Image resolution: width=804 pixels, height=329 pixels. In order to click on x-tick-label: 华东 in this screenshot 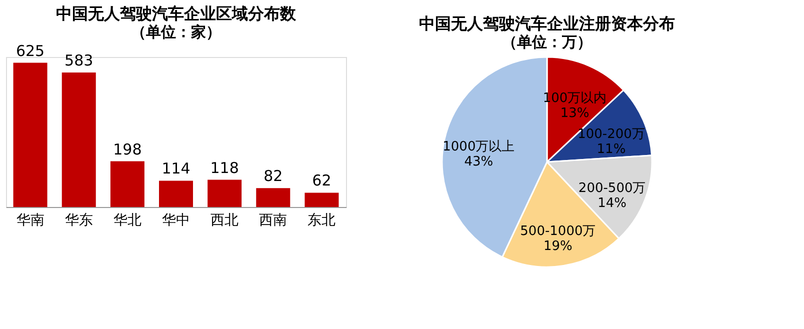, I will do `click(78, 220)`.